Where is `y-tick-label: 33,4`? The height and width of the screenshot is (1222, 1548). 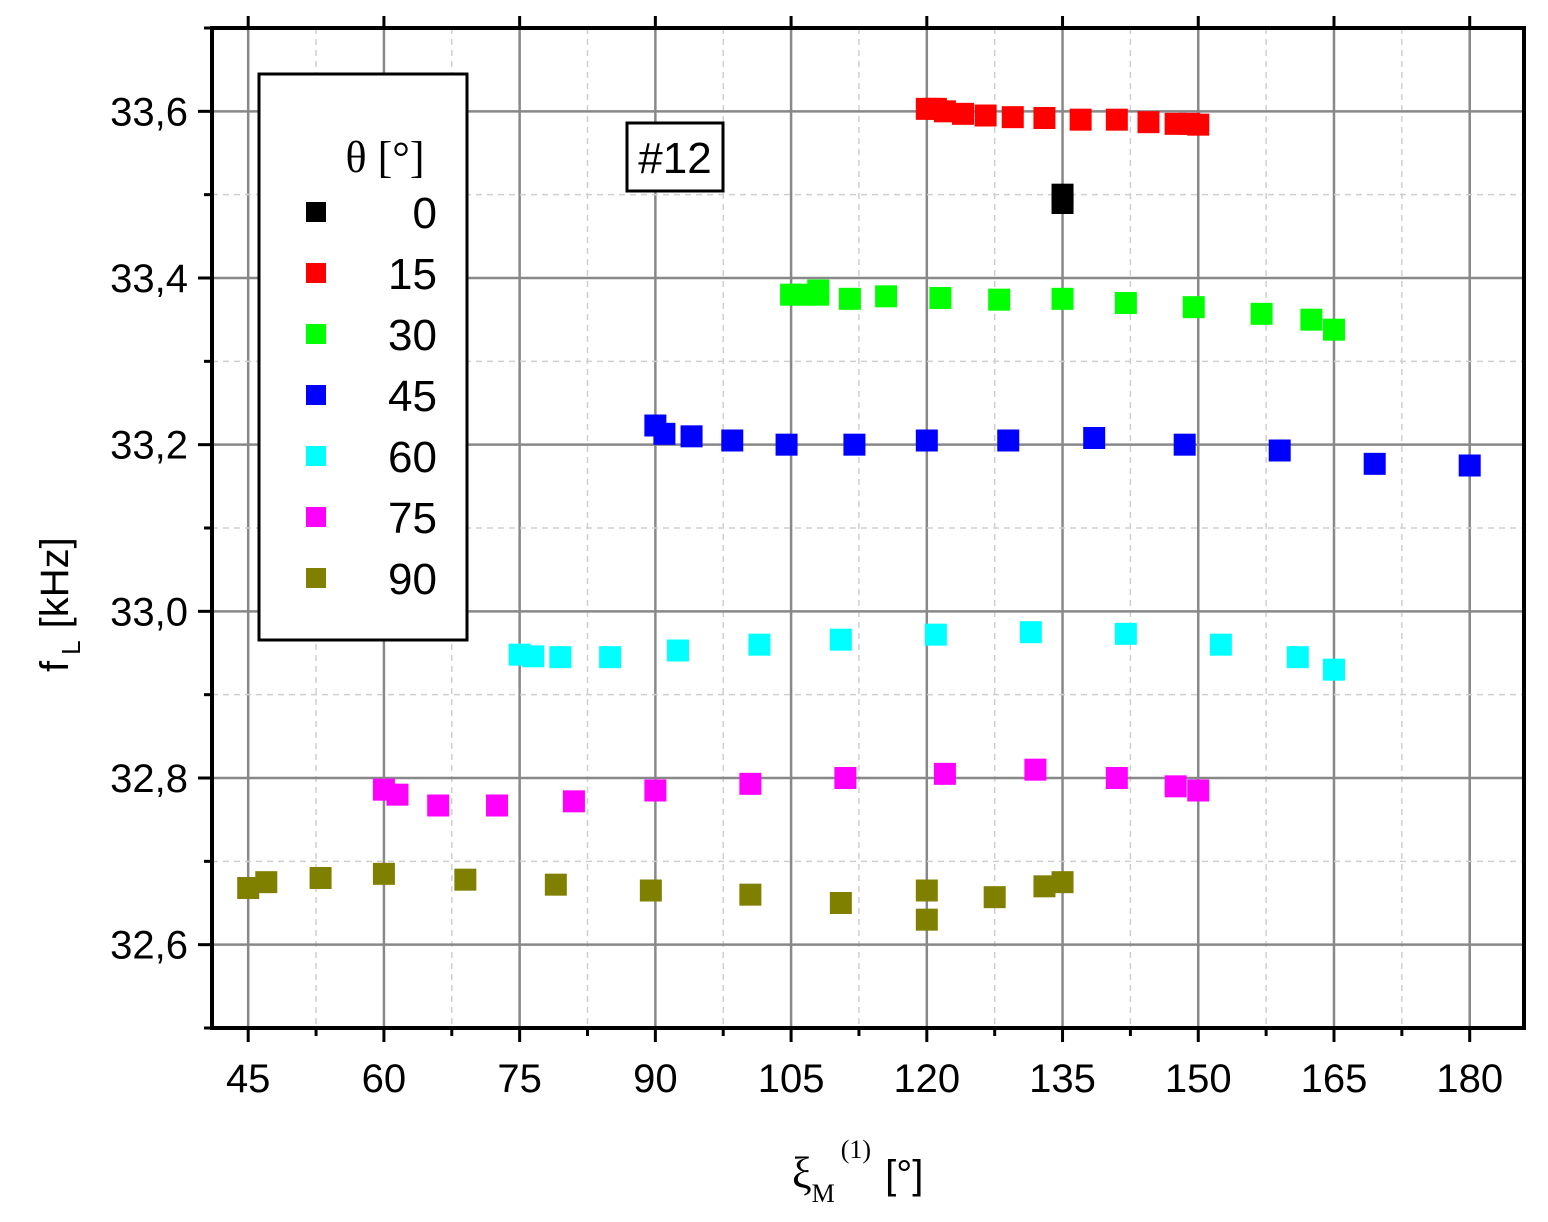 y-tick-label: 33,4 is located at coordinates (149, 279).